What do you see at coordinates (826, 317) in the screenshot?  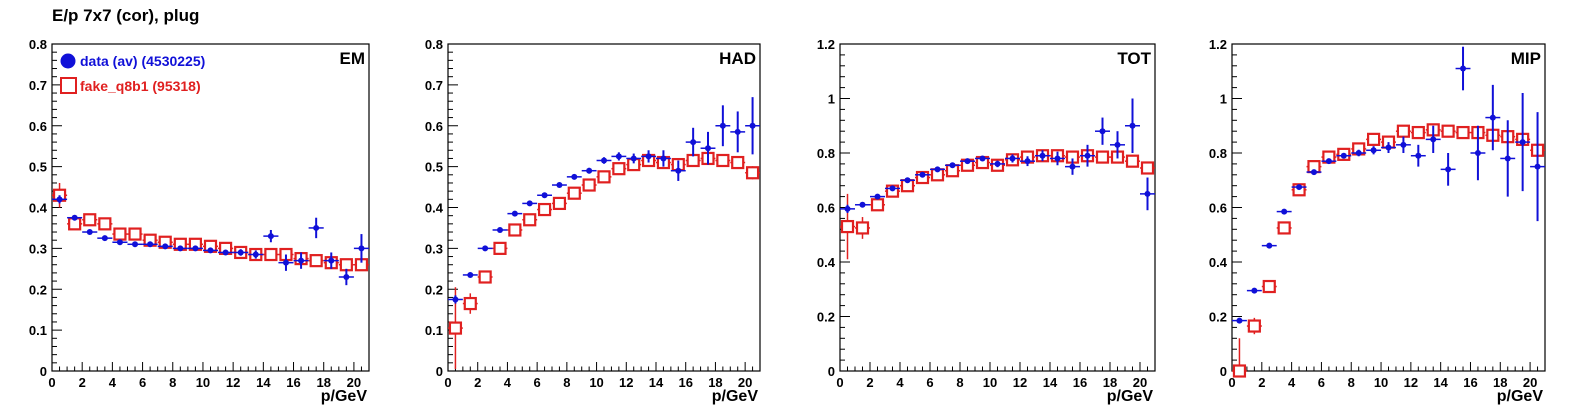 I see `y-tick-label: 0.2` at bounding box center [826, 317].